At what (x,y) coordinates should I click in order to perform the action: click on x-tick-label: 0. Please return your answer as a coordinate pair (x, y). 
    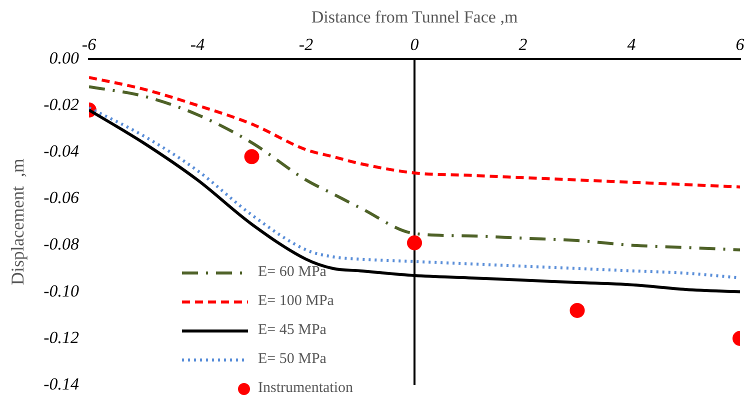
    Looking at the image, I should click on (415, 44).